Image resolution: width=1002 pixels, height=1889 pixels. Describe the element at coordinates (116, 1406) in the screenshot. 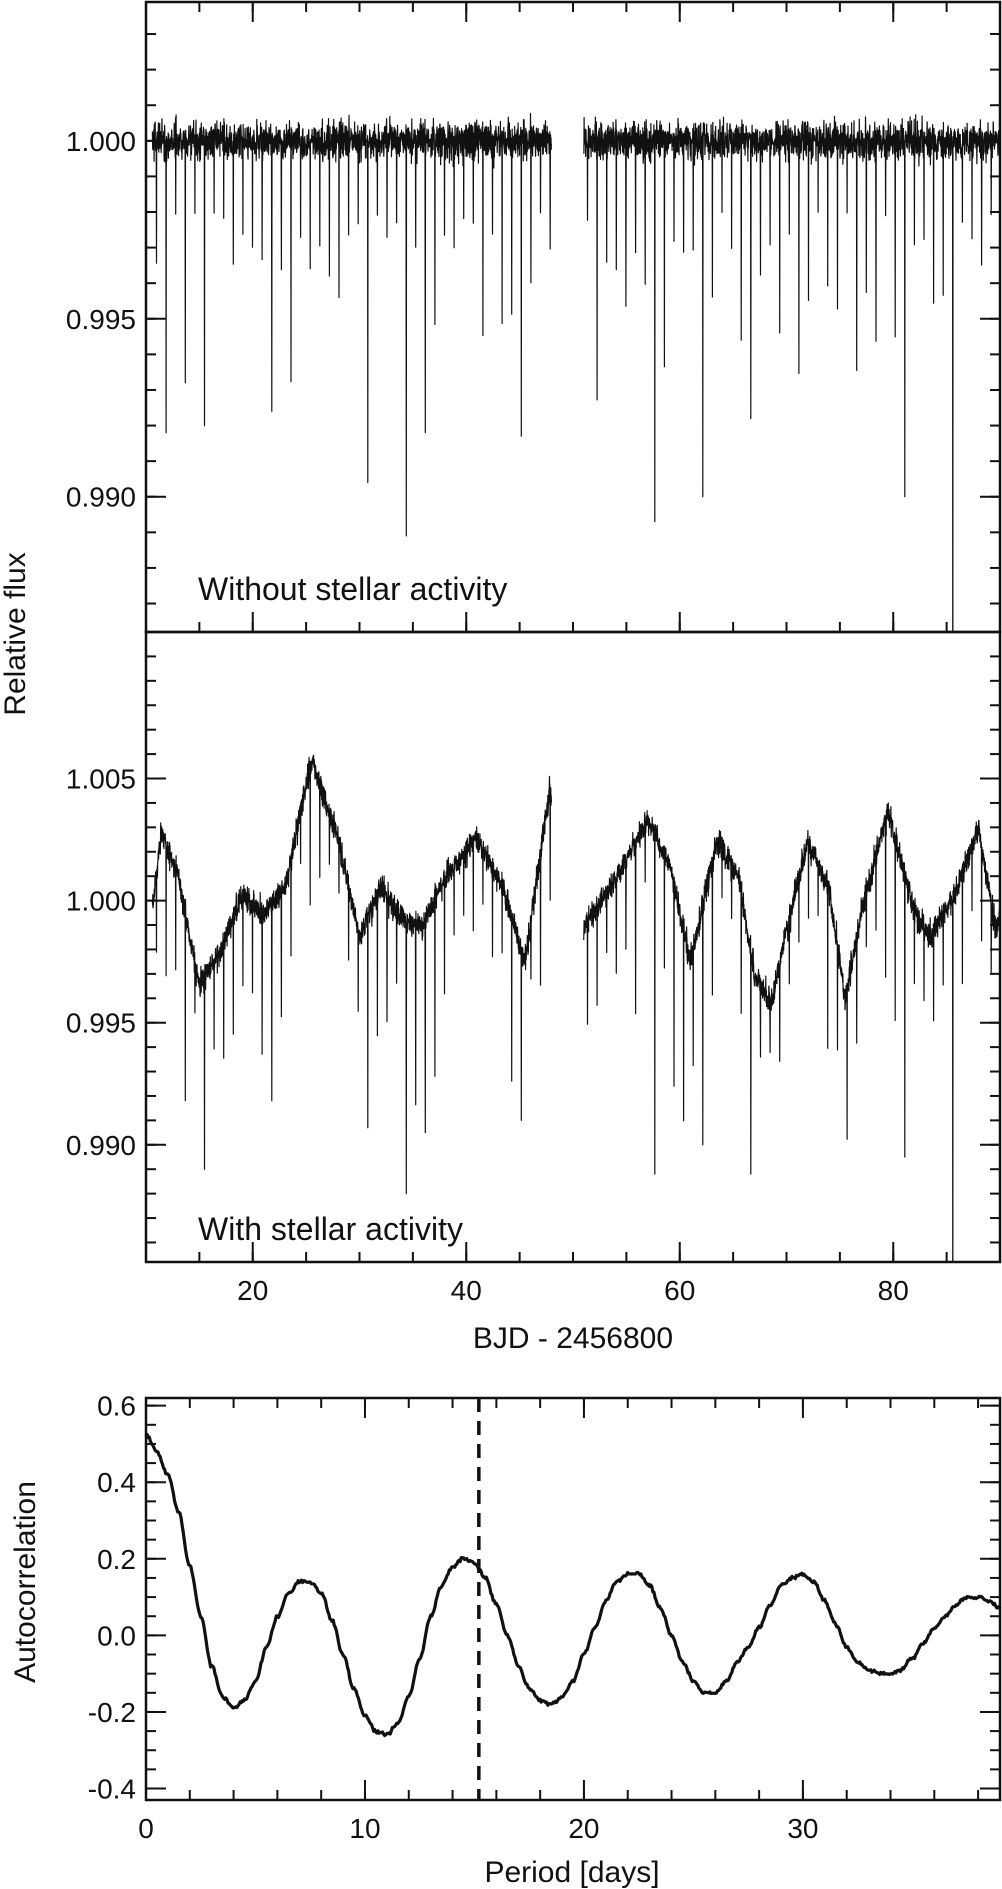

I see `y-tick-label: 0.6` at that location.